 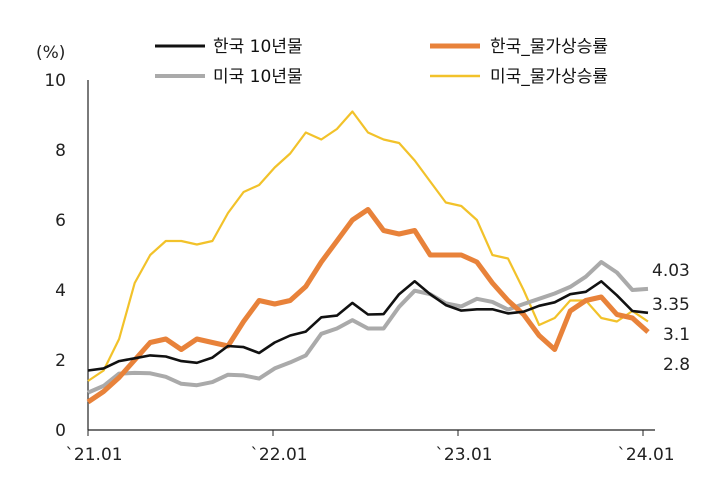 I want to click on y-tick-label: 6, so click(x=60, y=221).